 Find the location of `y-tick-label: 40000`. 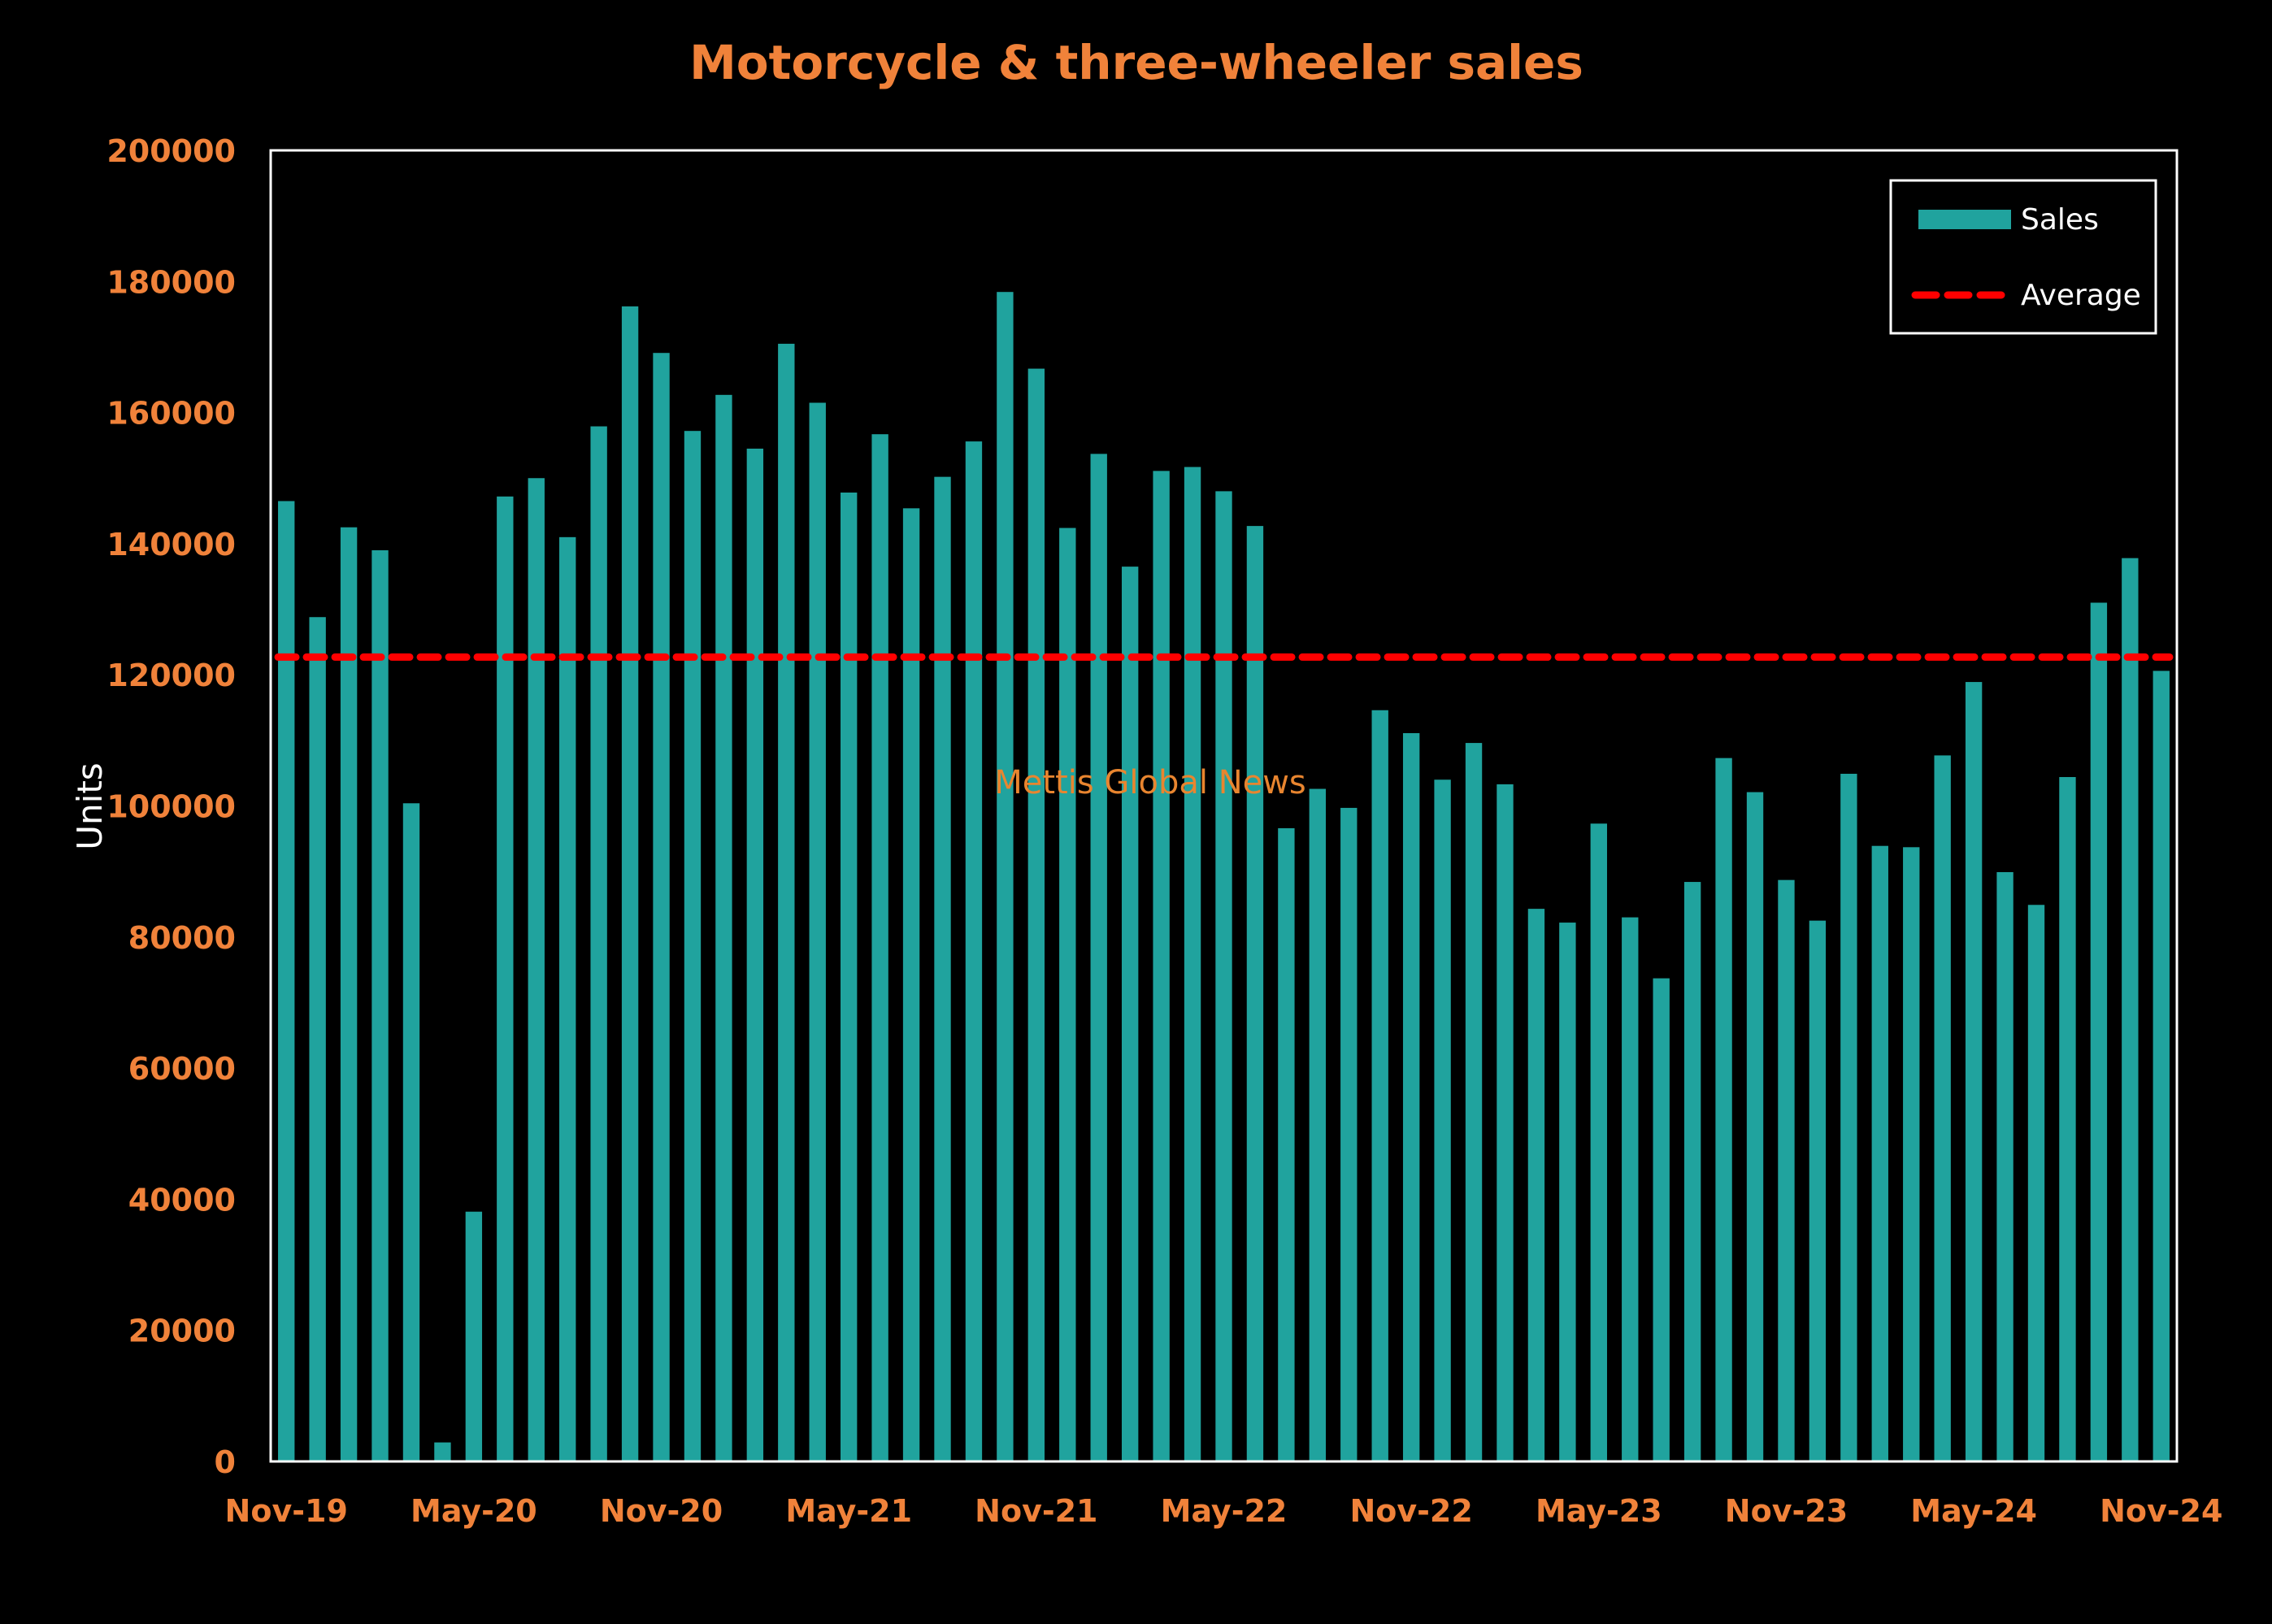

y-tick-label: 40000 is located at coordinates (182, 1200).